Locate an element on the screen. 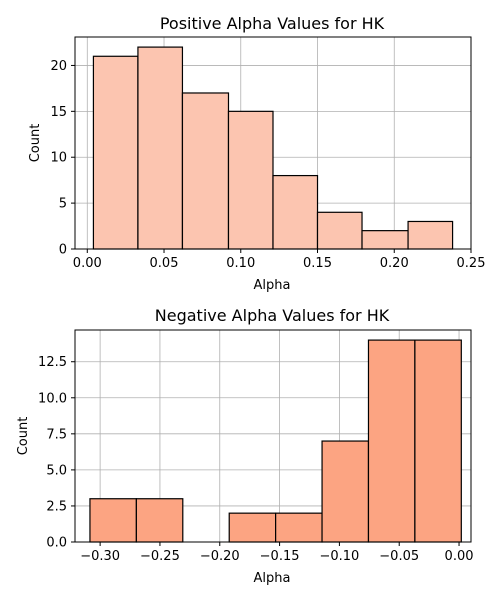  y-tick-label: 10.0 is located at coordinates (52, 398).